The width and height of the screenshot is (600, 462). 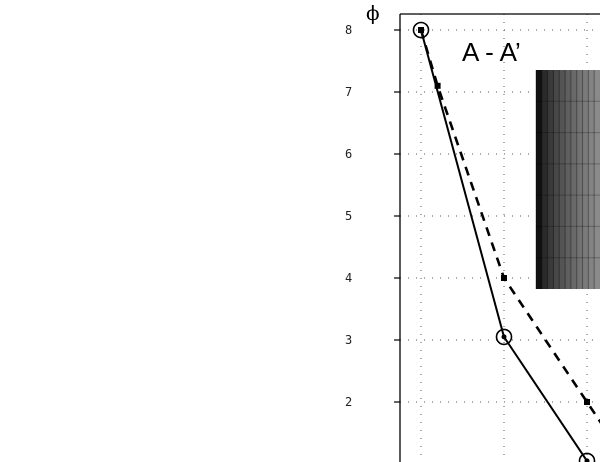 I want to click on y-tick-label-7: 7, so click(x=348, y=92).